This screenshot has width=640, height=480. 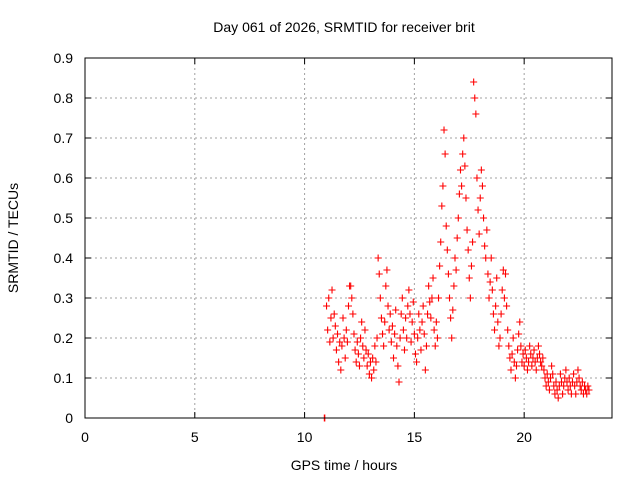 I want to click on y-tick-label: 0.9, so click(x=64, y=58).